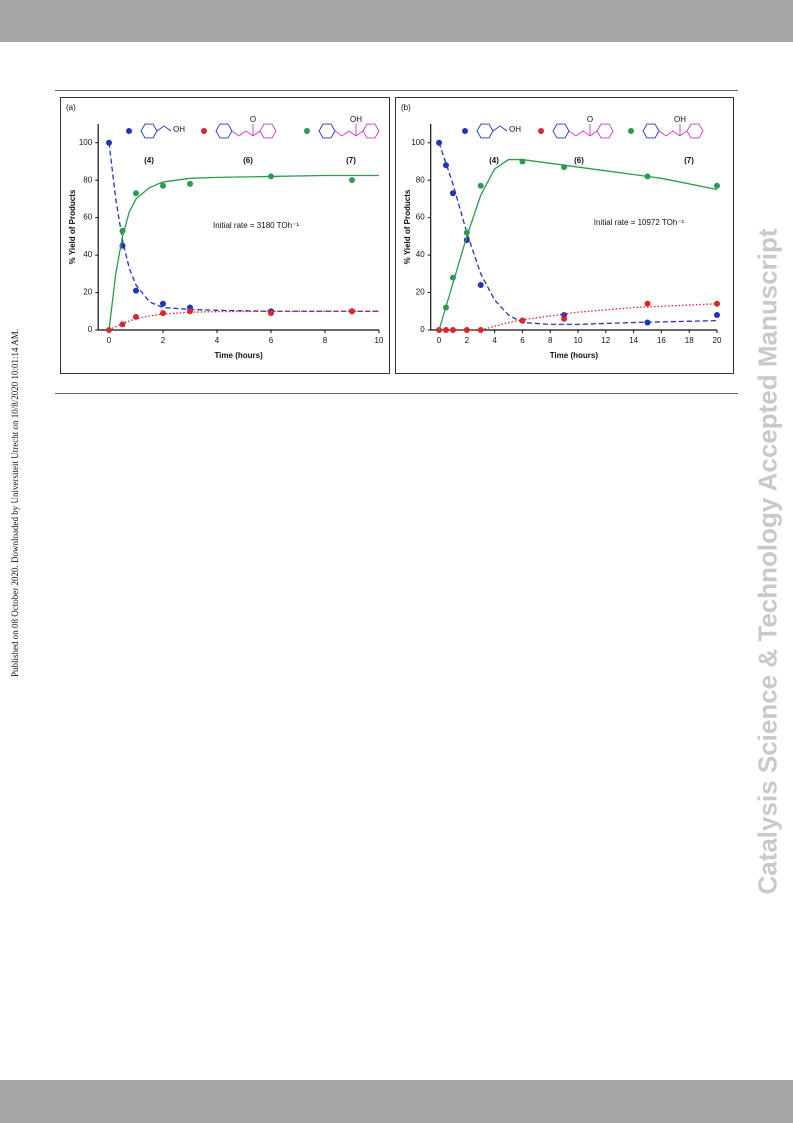 This screenshot has height=1123, width=793. I want to click on rule-bottom, so click(396, 393).